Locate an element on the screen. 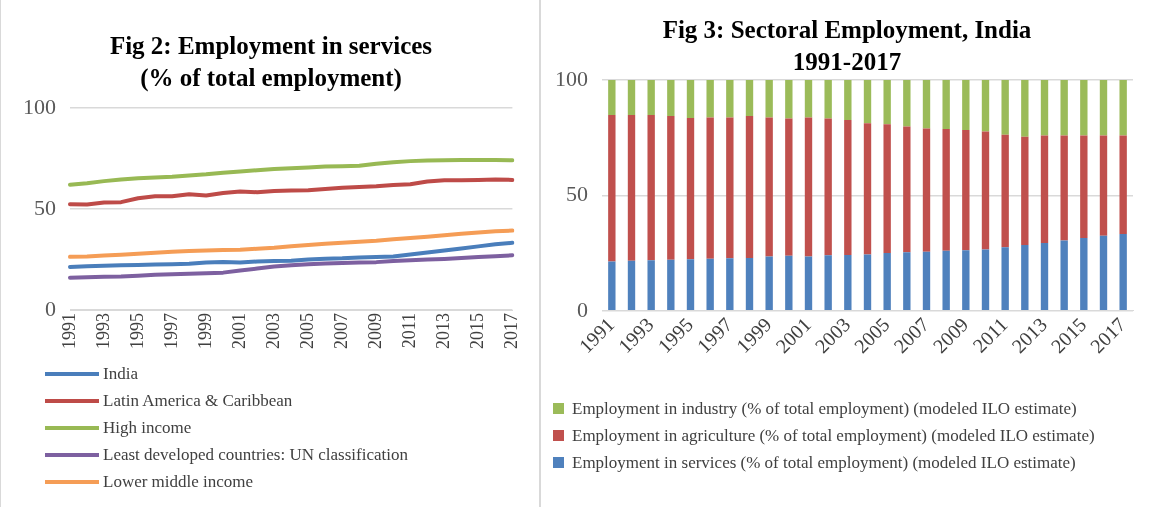  x-tick-label: 2007 is located at coordinates (340, 331).